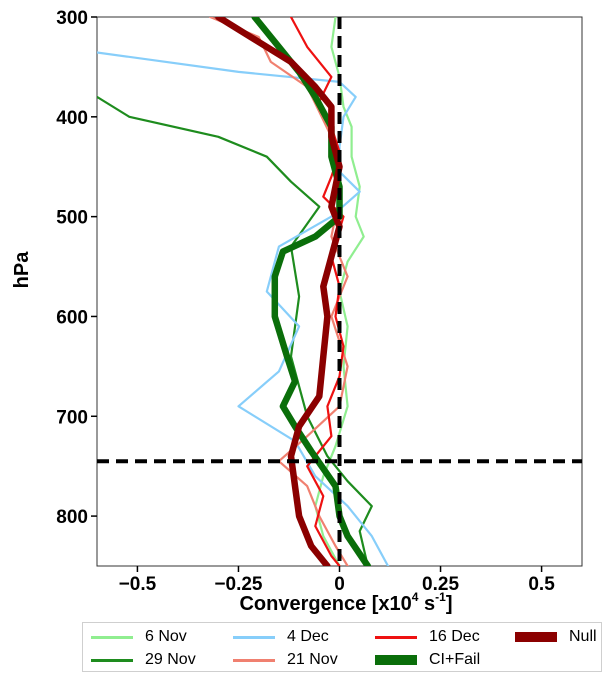  Describe the element at coordinates (583, 636) in the screenshot. I see `legend-label-null: Null` at that location.